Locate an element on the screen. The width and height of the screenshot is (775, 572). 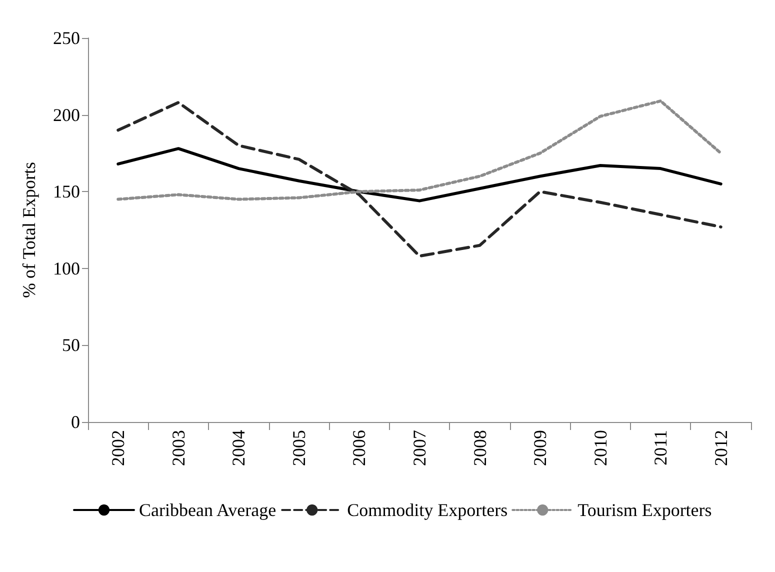
y-tick-label: 150 is located at coordinates (66, 192).